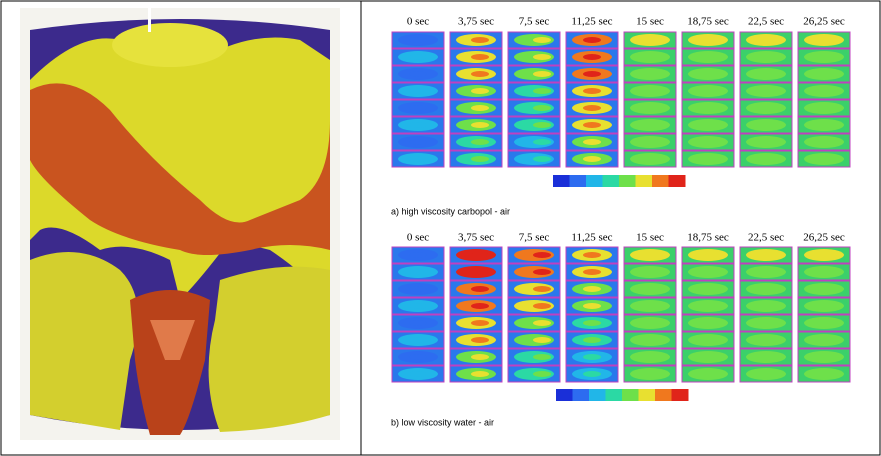 This screenshot has height=456, width=881. Describe the element at coordinates (650, 238) in the screenshot. I see `time-label: 15 sec` at that location.